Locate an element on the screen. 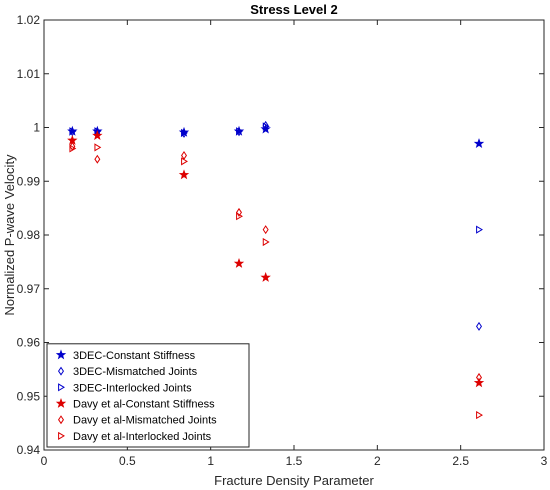 The width and height of the screenshot is (550, 490). x-tick-label: 1.5 is located at coordinates (294, 461).